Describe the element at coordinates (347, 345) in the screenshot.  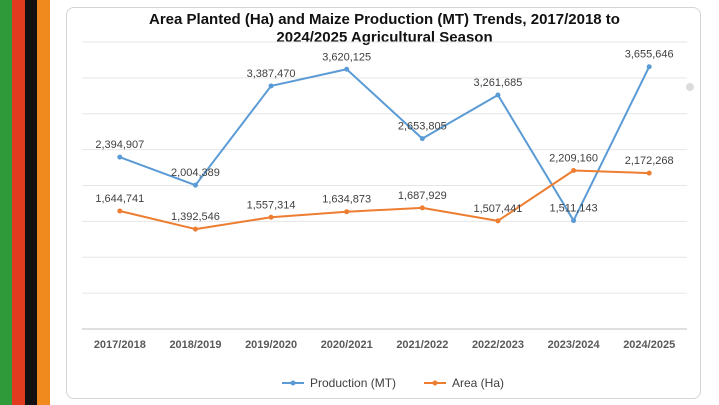
I see `x-tick-label: 2020/2021` at that location.